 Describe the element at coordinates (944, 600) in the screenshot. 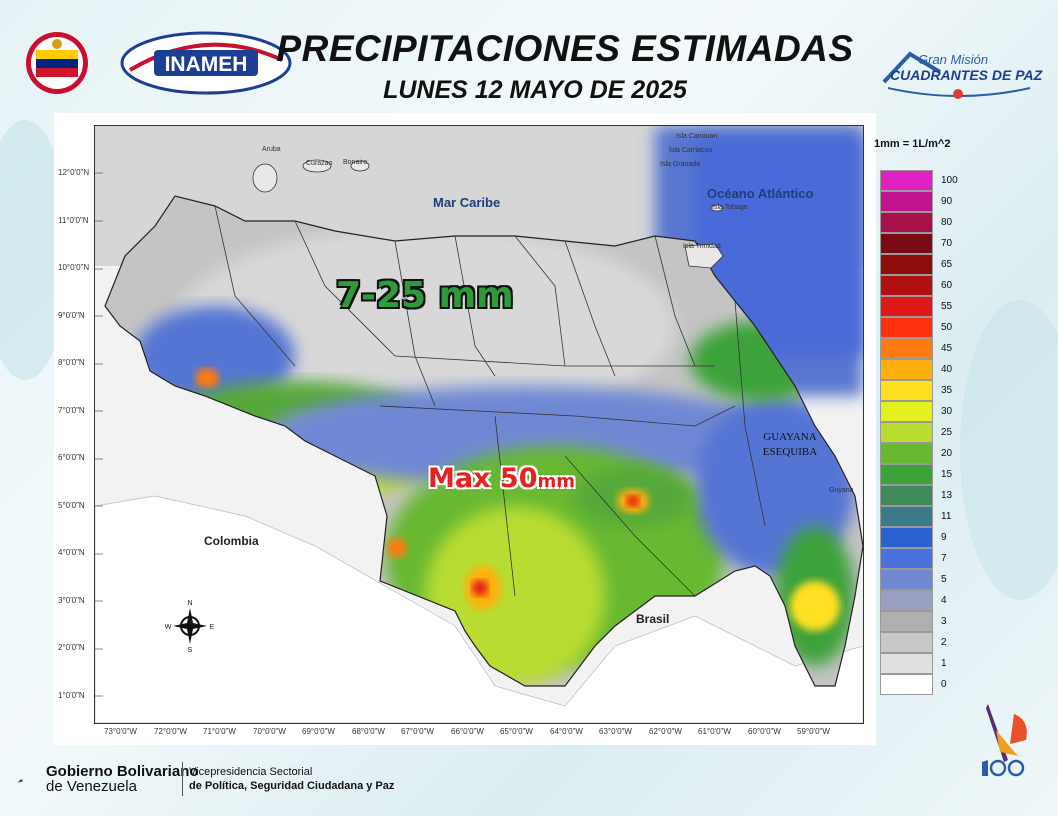

I see `legend-value: 4` at that location.